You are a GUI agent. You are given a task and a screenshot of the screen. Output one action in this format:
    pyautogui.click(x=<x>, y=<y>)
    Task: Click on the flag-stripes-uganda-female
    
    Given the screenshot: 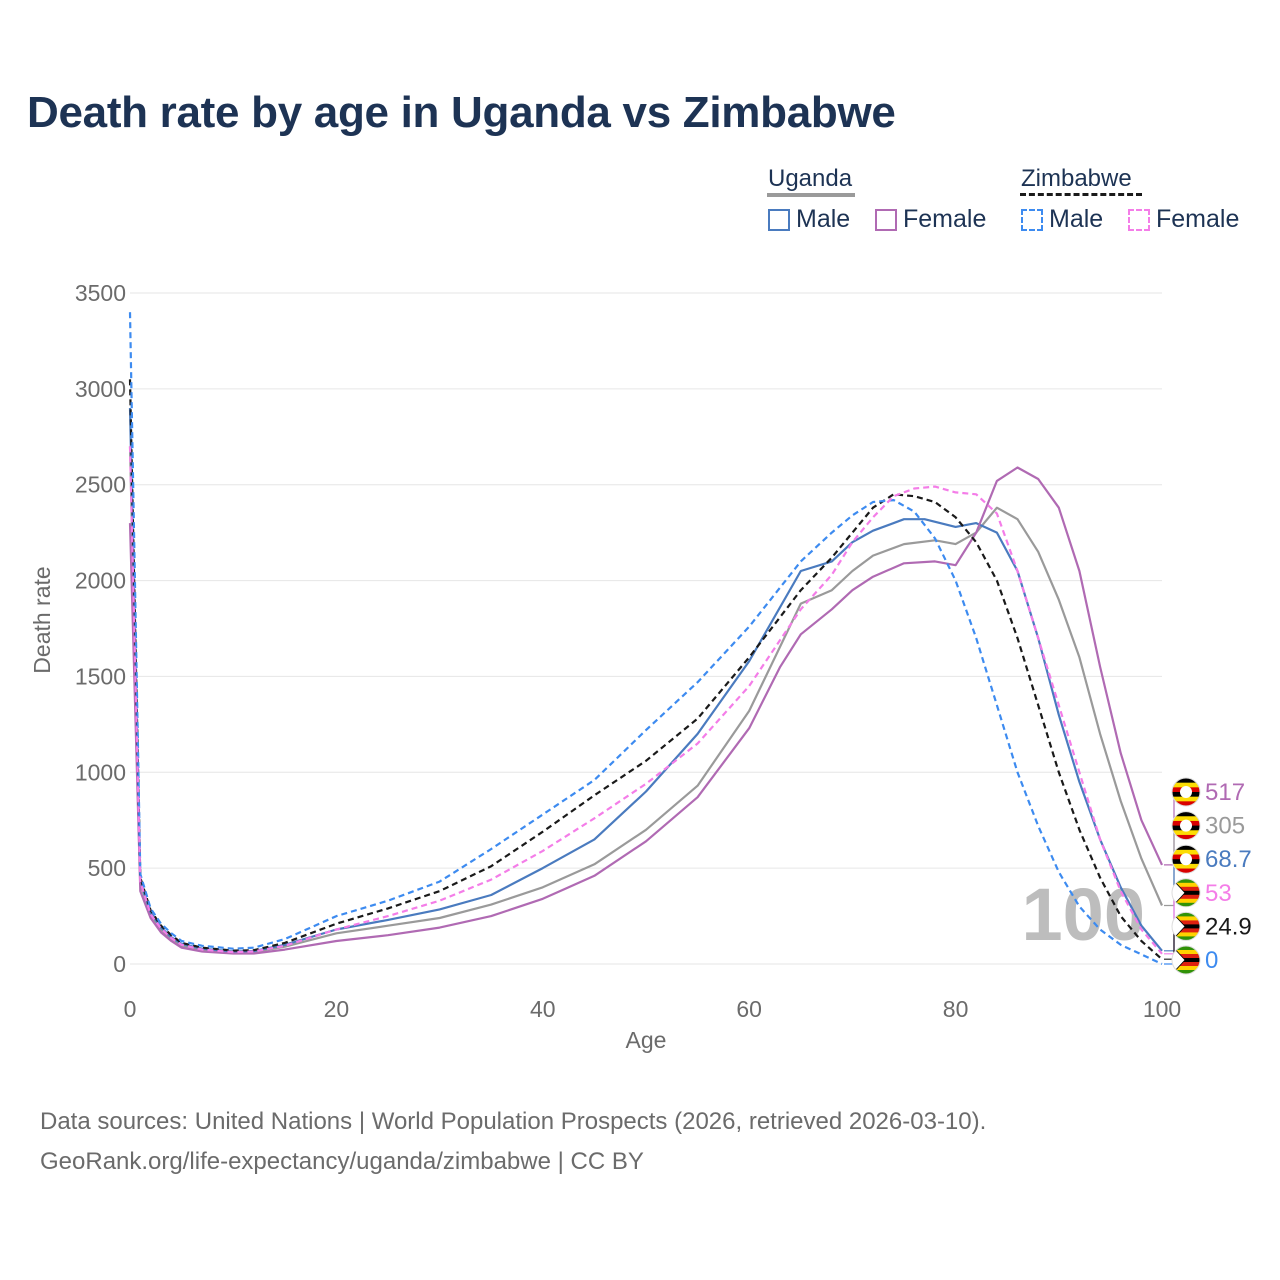 What is the action you would take?
    pyautogui.click(x=1186, y=792)
    